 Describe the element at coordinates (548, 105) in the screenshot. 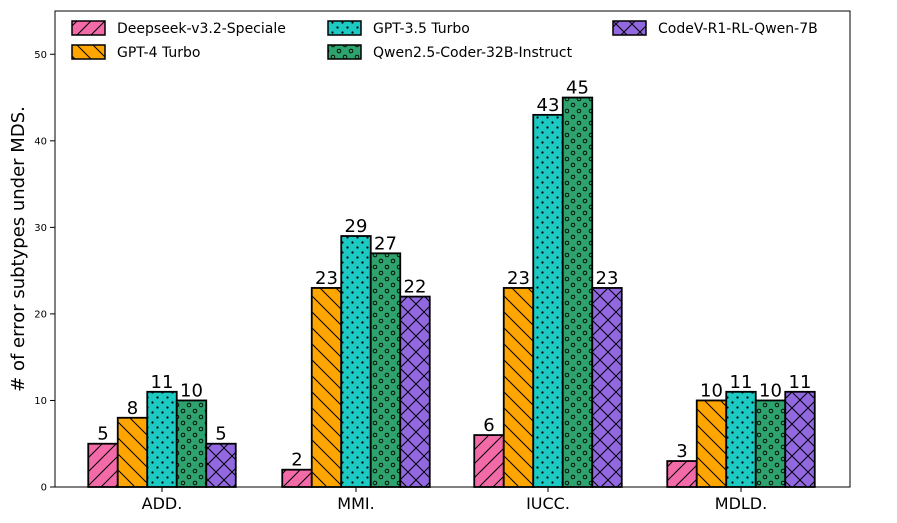

I see `value-label-iucc-gpt-3-5-turbo: 43` at that location.